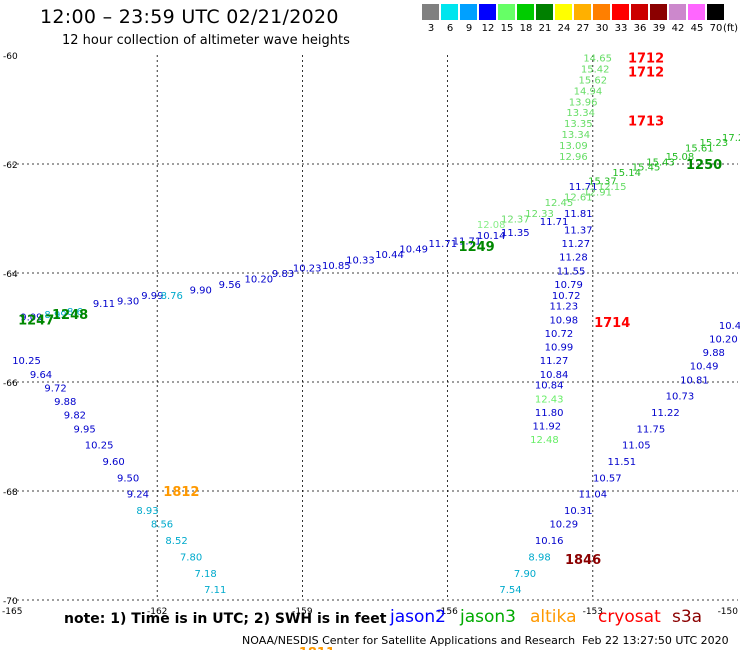 The height and width of the screenshot is (650, 740). Describe the element at coordinates (515, 220) in the screenshot. I see `wave-height-value: 12.37` at that location.